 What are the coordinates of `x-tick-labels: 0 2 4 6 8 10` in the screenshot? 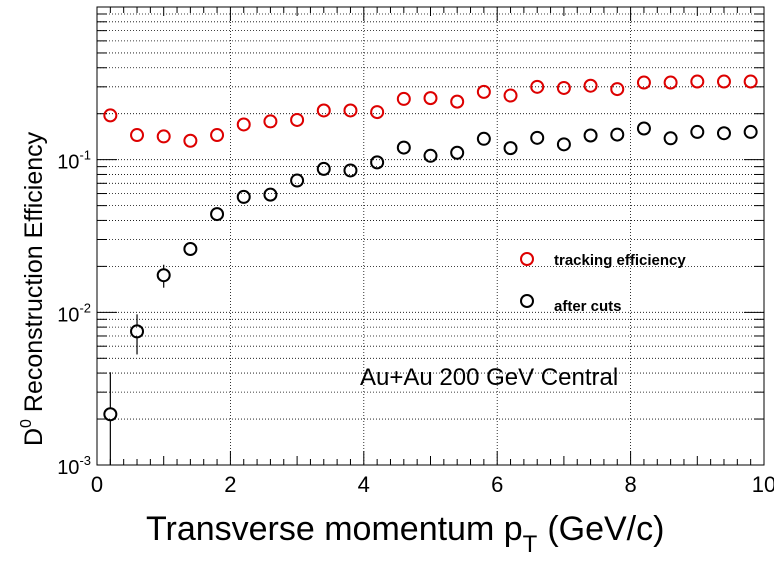 It's located at (432, 484).